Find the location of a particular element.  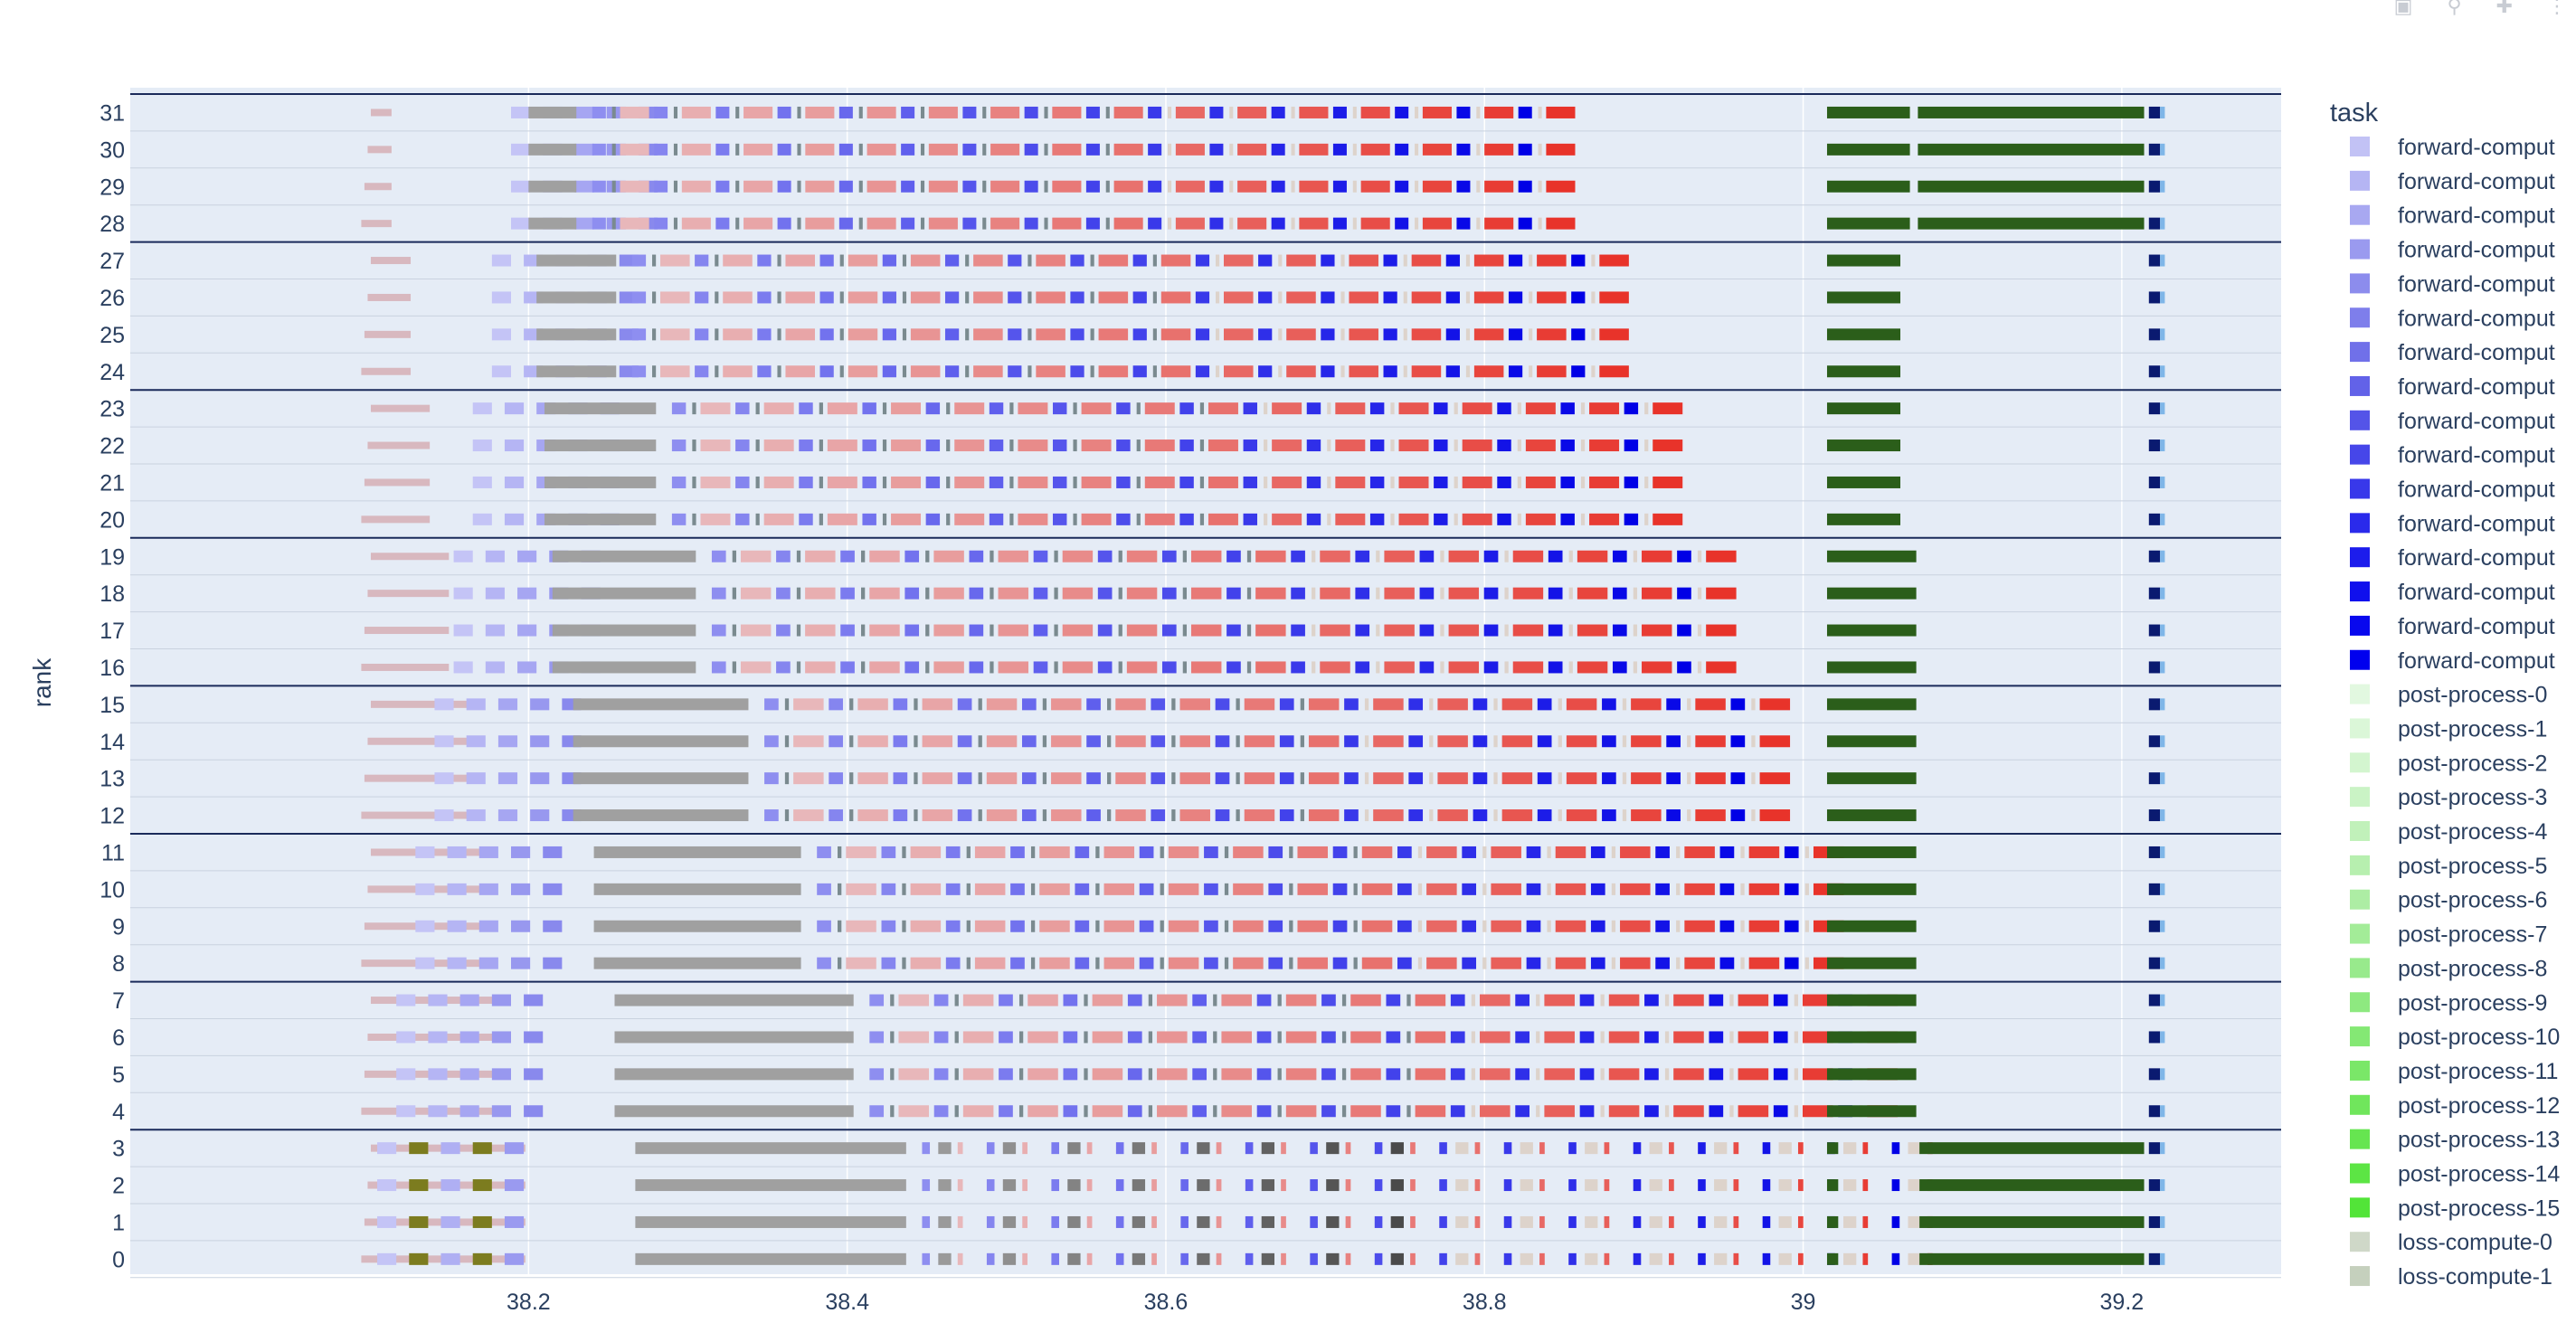

y-tick-label: 31 is located at coordinates (112, 113).